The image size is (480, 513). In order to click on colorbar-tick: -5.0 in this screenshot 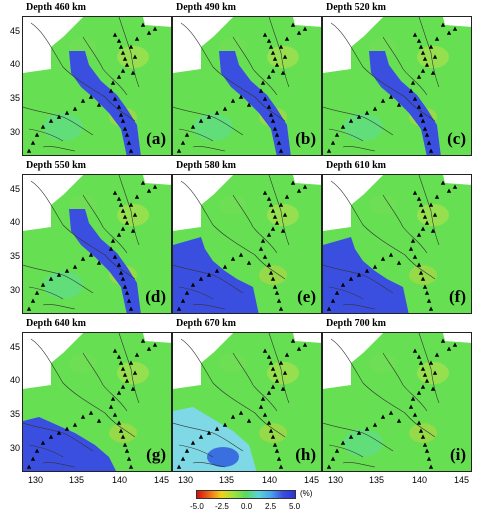, I will do `click(197, 506)`.